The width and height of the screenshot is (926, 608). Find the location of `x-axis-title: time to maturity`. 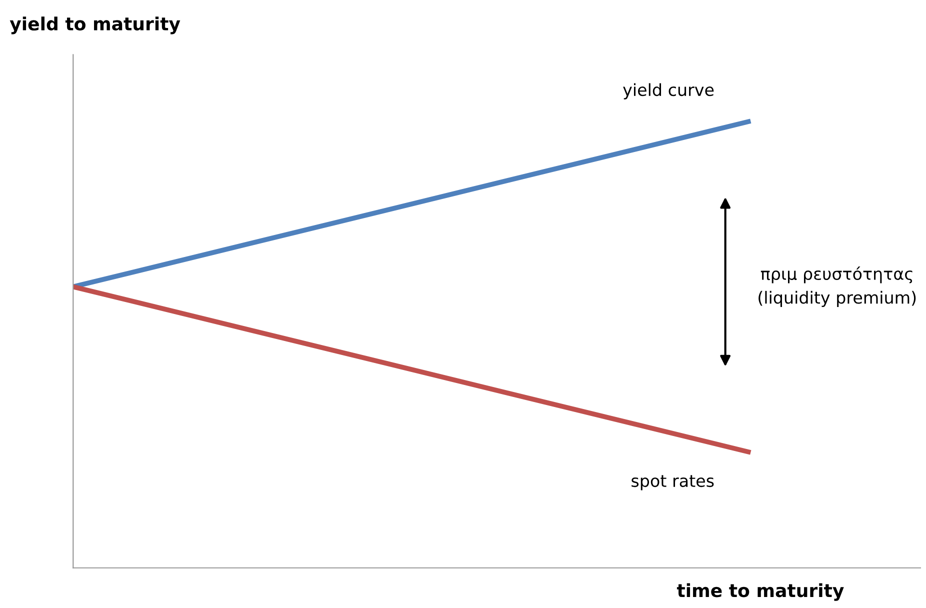

x-axis-title: time to maturity is located at coordinates (760, 592).